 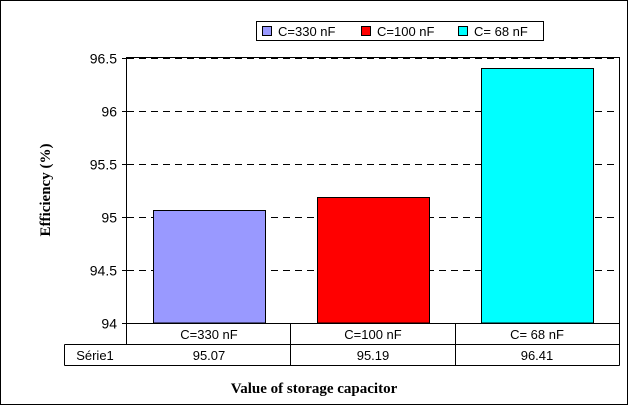 What do you see at coordinates (95, 355) in the screenshot?
I see `table-row-label: Série1` at bounding box center [95, 355].